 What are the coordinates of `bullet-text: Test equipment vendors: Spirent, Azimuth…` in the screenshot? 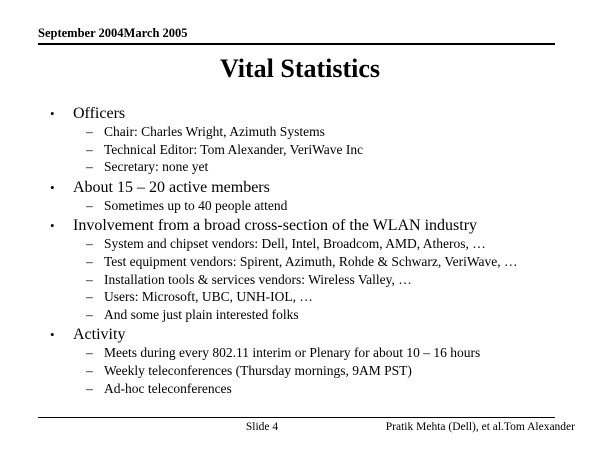 It's located at (311, 261).